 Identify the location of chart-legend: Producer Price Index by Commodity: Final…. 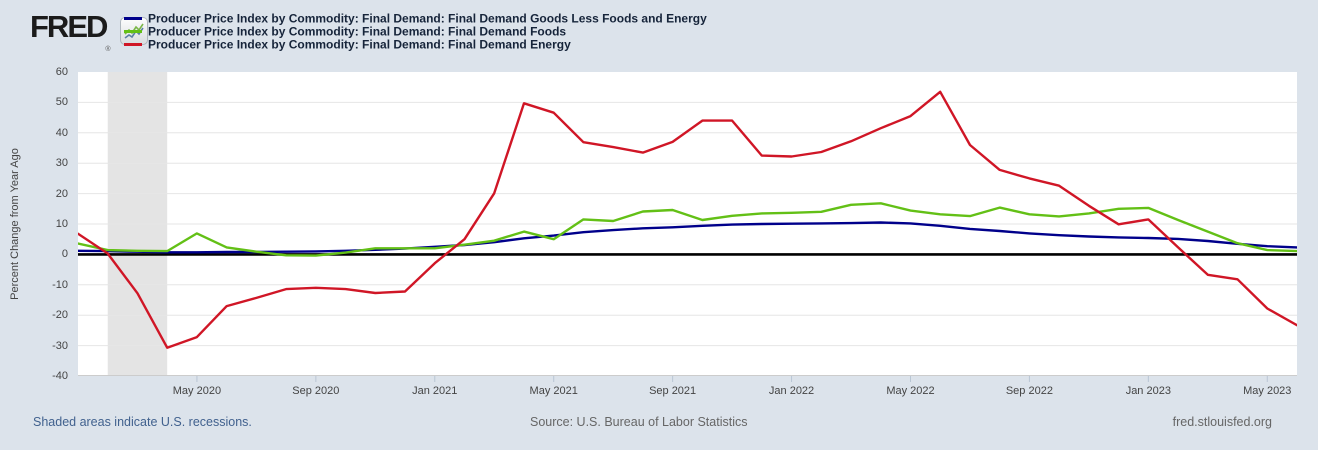
(415, 31).